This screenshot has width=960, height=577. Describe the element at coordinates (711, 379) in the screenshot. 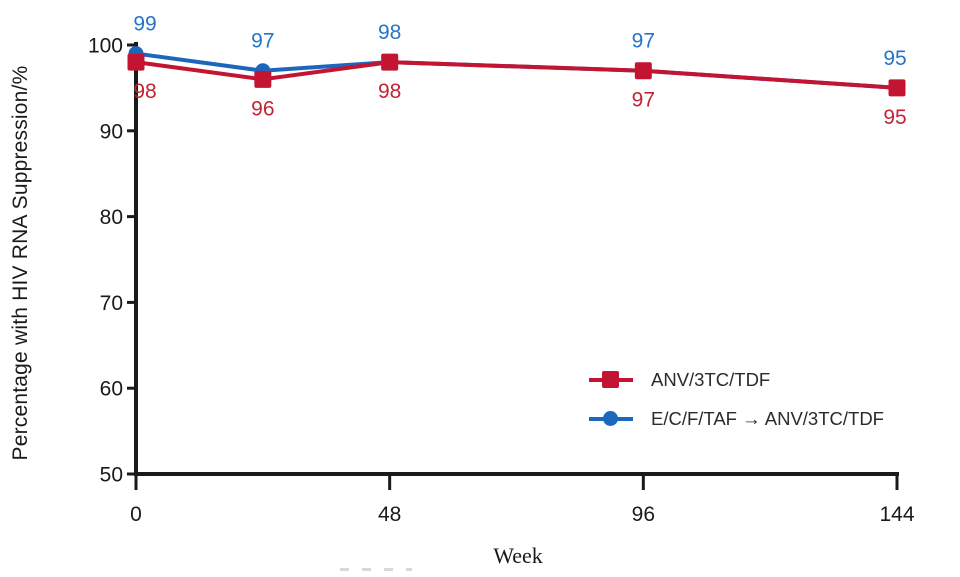

I see `legend-label: ANV/3TC/TDF` at that location.